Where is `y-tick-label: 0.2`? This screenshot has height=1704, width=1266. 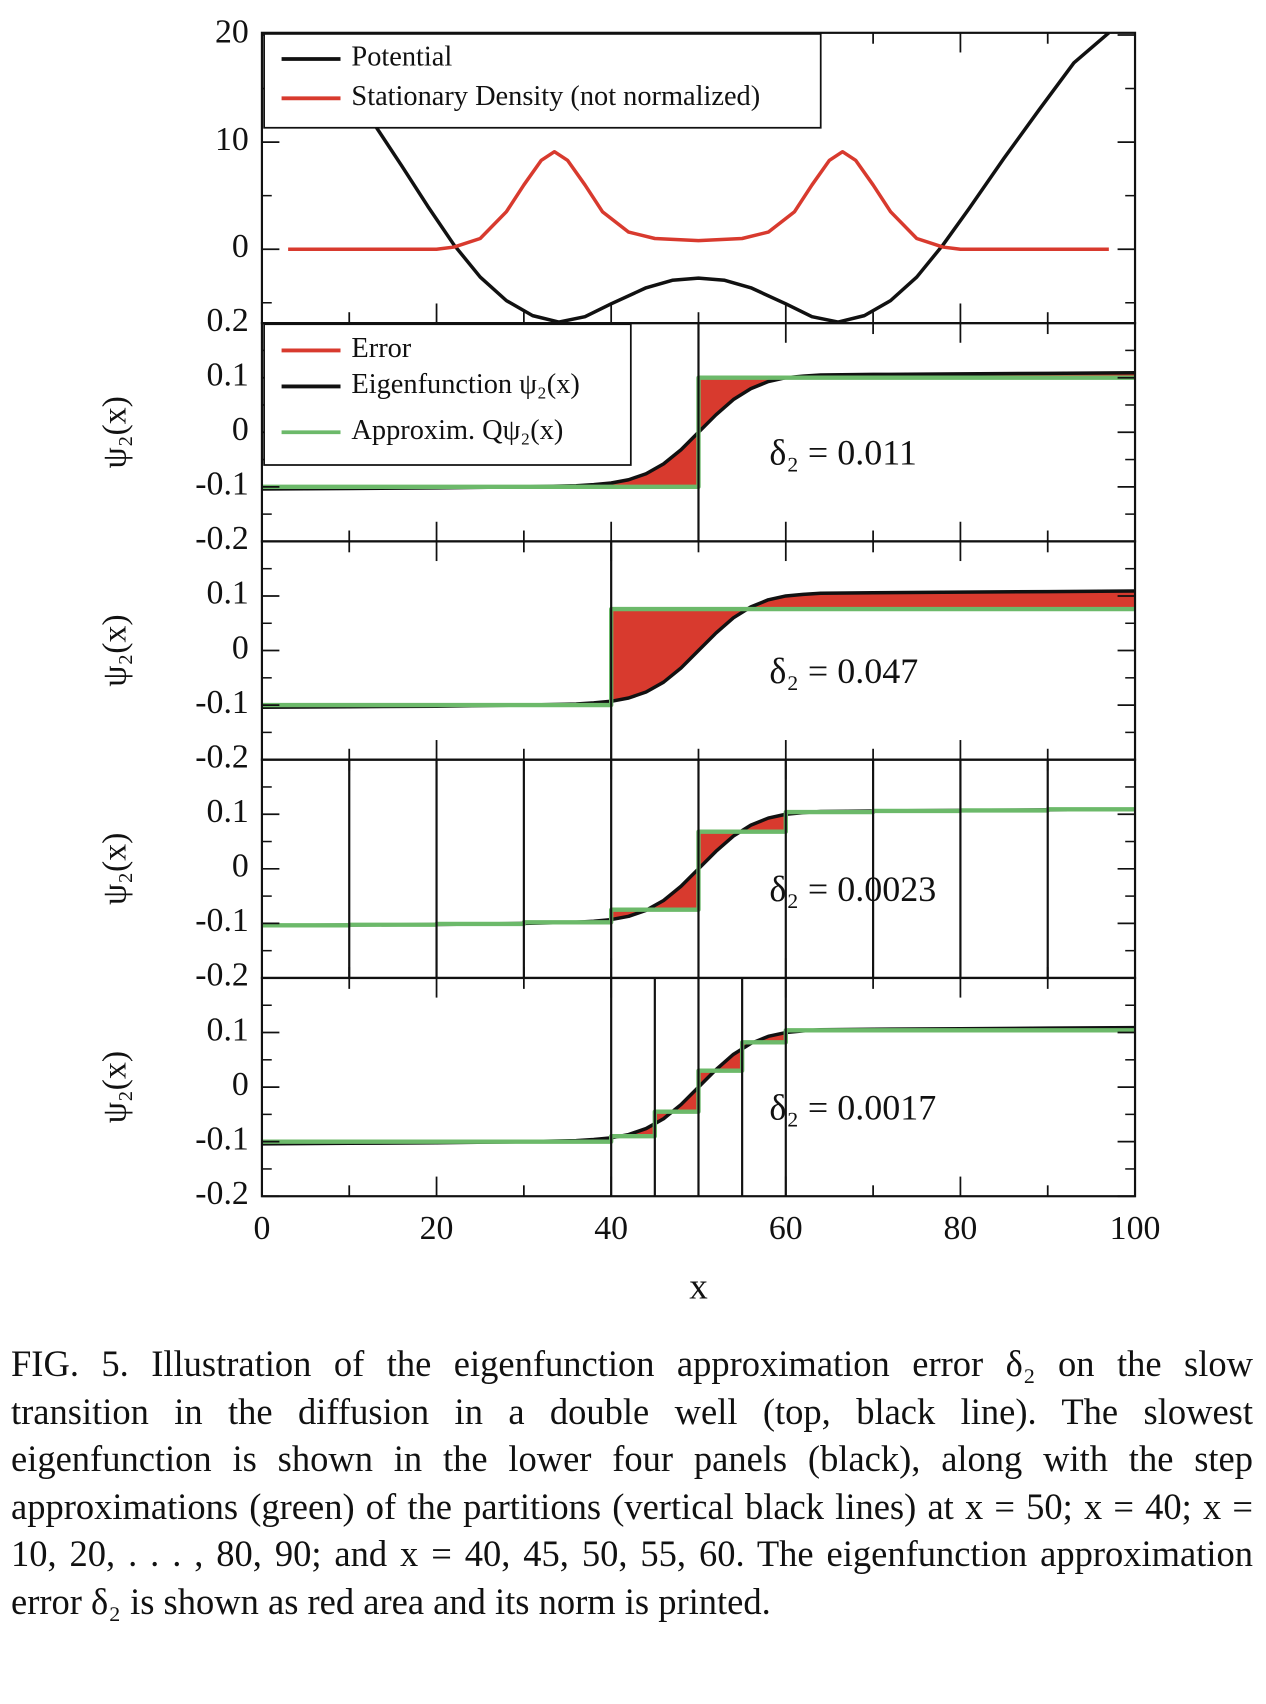
y-tick-label: 0.2 is located at coordinates (228, 320).